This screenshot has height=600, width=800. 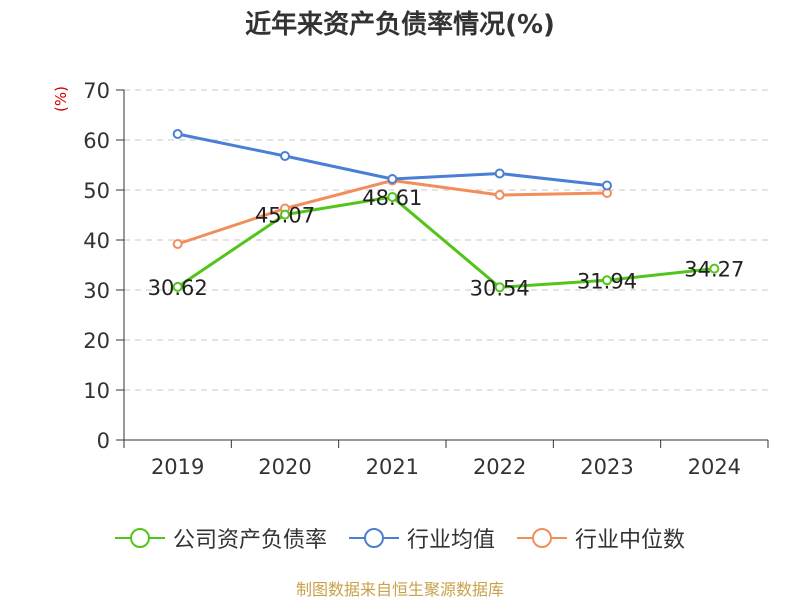 I want to click on y-tick-label: 50, so click(x=96, y=191).